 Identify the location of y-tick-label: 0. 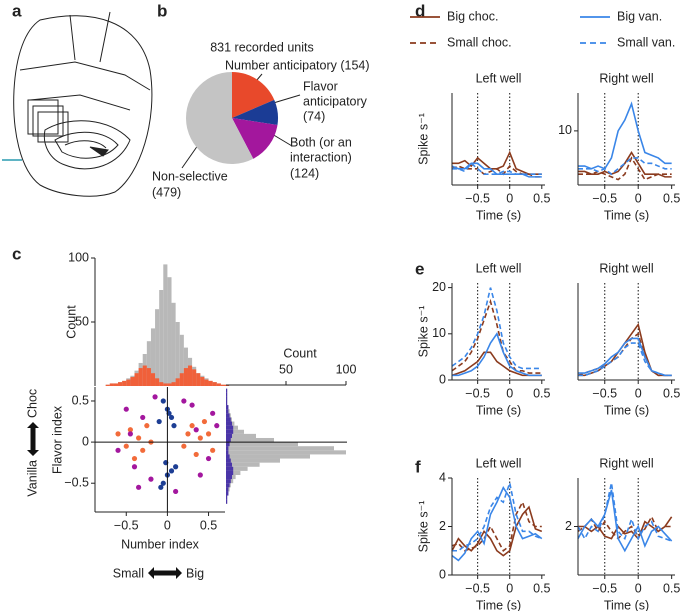
(442, 574).